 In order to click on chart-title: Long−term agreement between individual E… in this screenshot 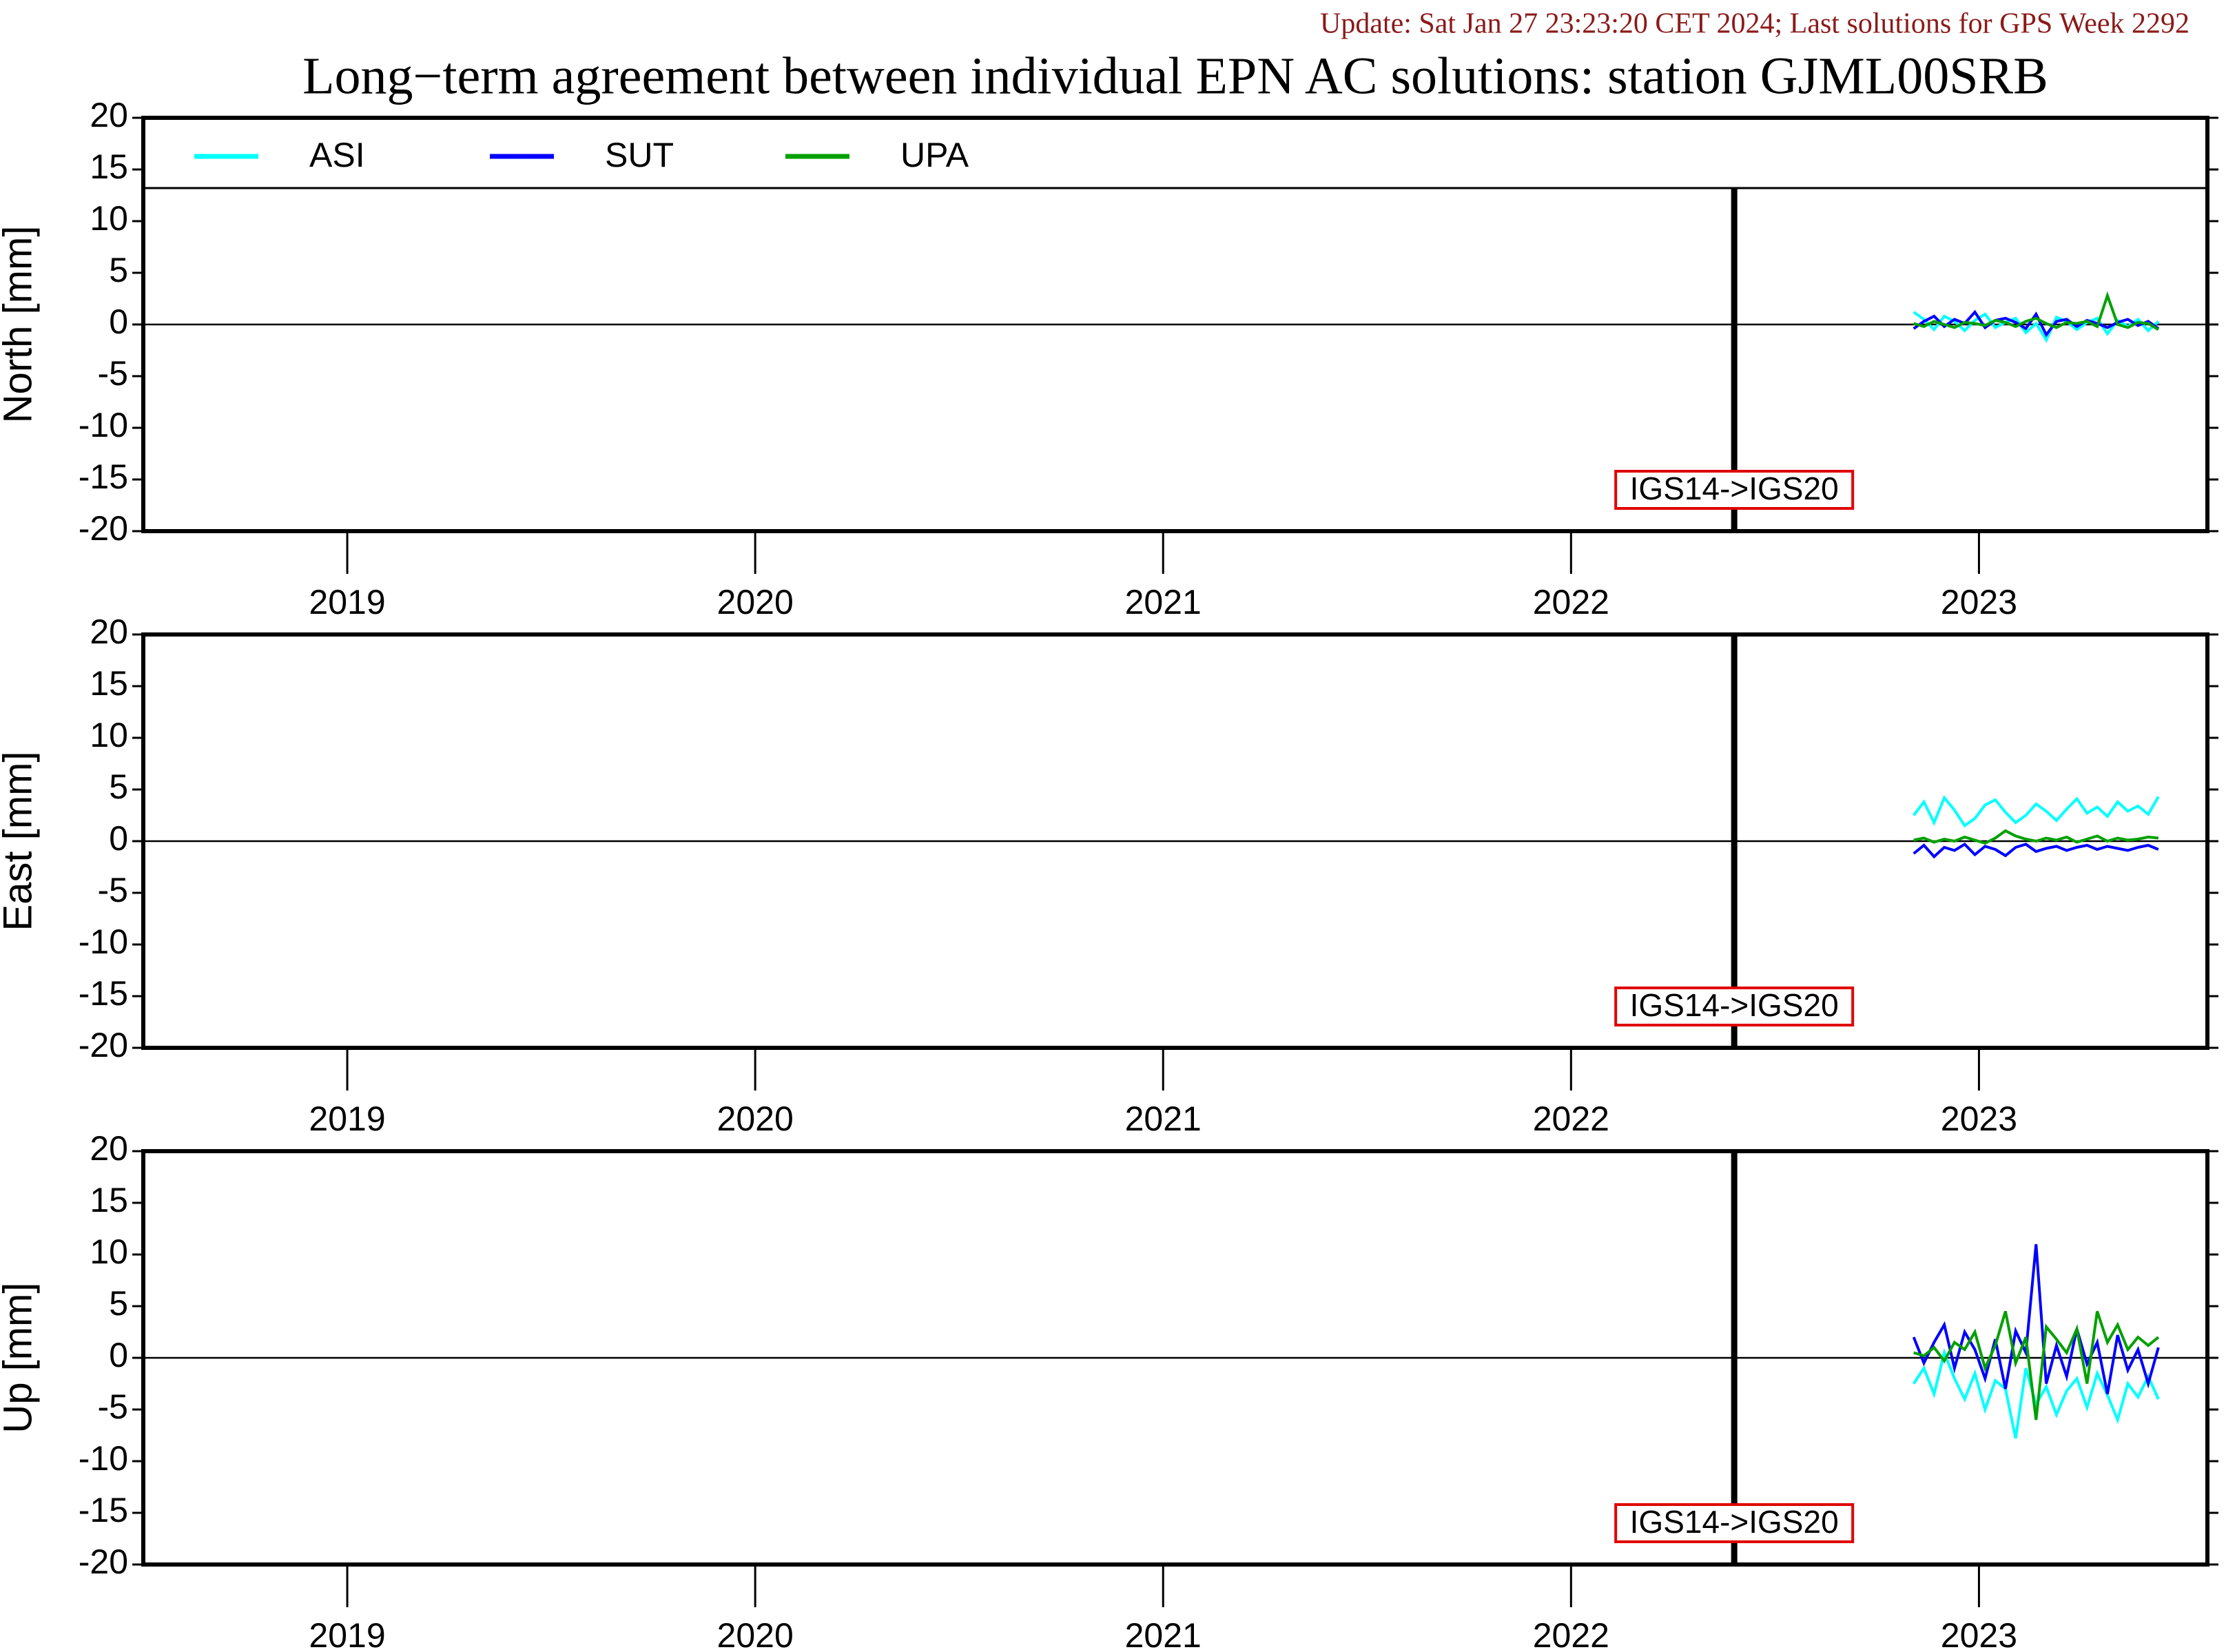, I will do `click(1175, 76)`.